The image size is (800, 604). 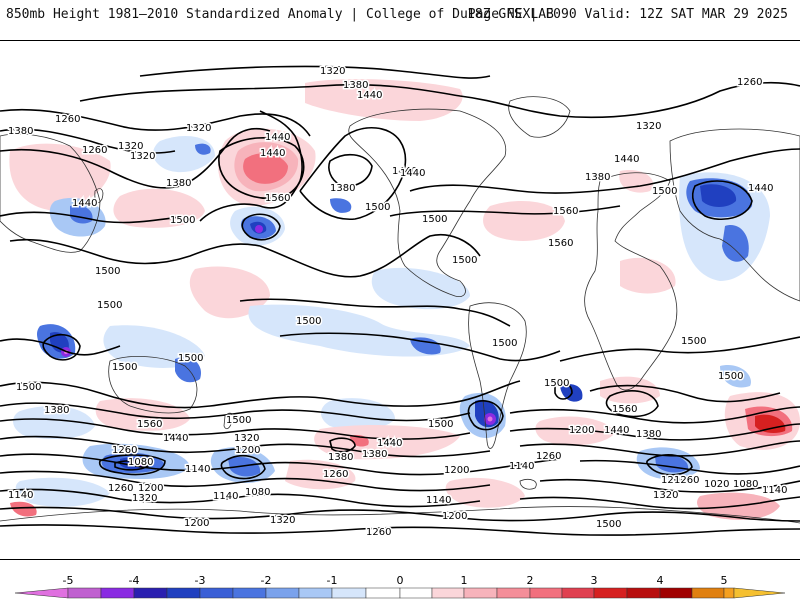 I want to click on colorbar-tick: -4, so click(x=134, y=580).